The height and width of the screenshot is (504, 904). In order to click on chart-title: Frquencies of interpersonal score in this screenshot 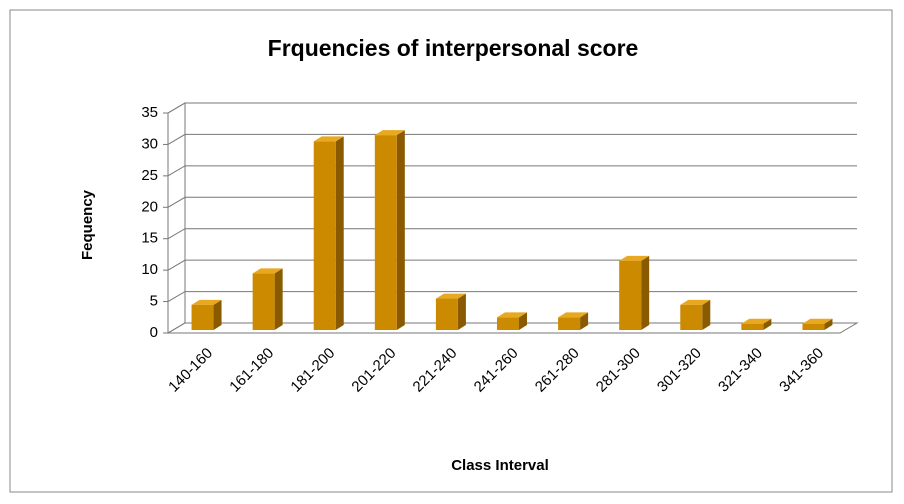, I will do `click(453, 48)`.